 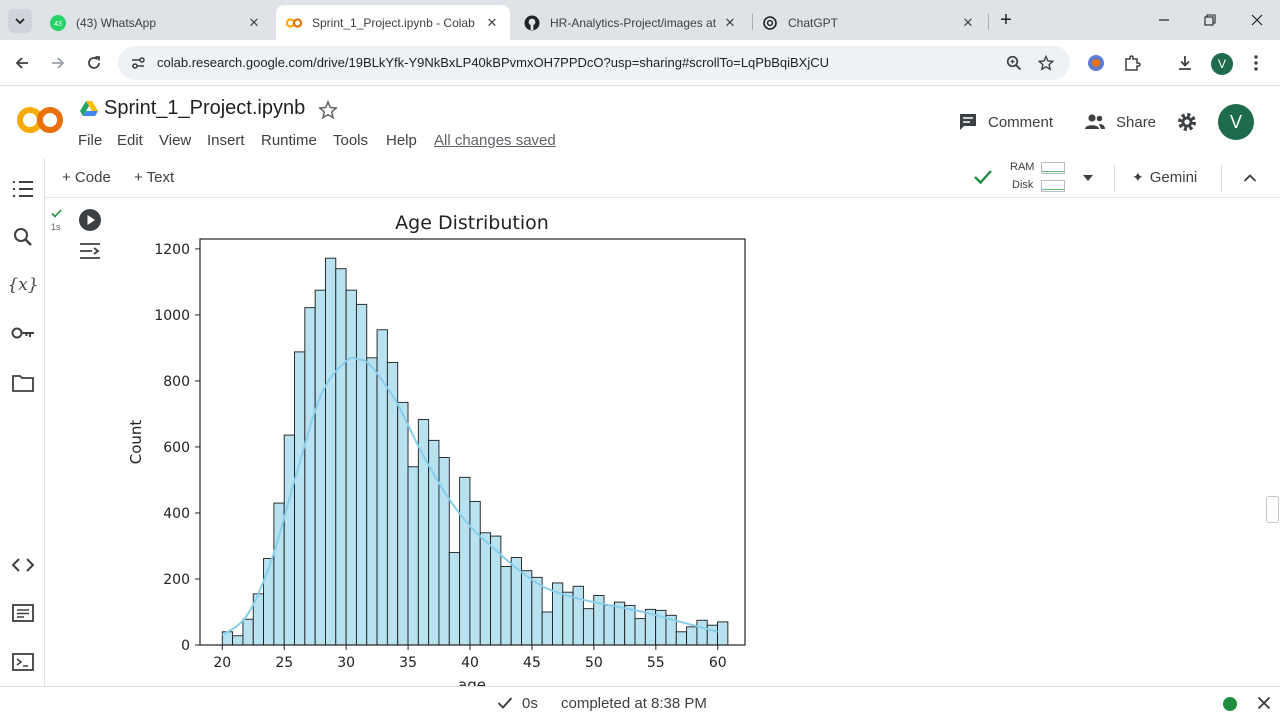 What do you see at coordinates (1222, 64) in the screenshot?
I see `profile-avatar: V` at bounding box center [1222, 64].